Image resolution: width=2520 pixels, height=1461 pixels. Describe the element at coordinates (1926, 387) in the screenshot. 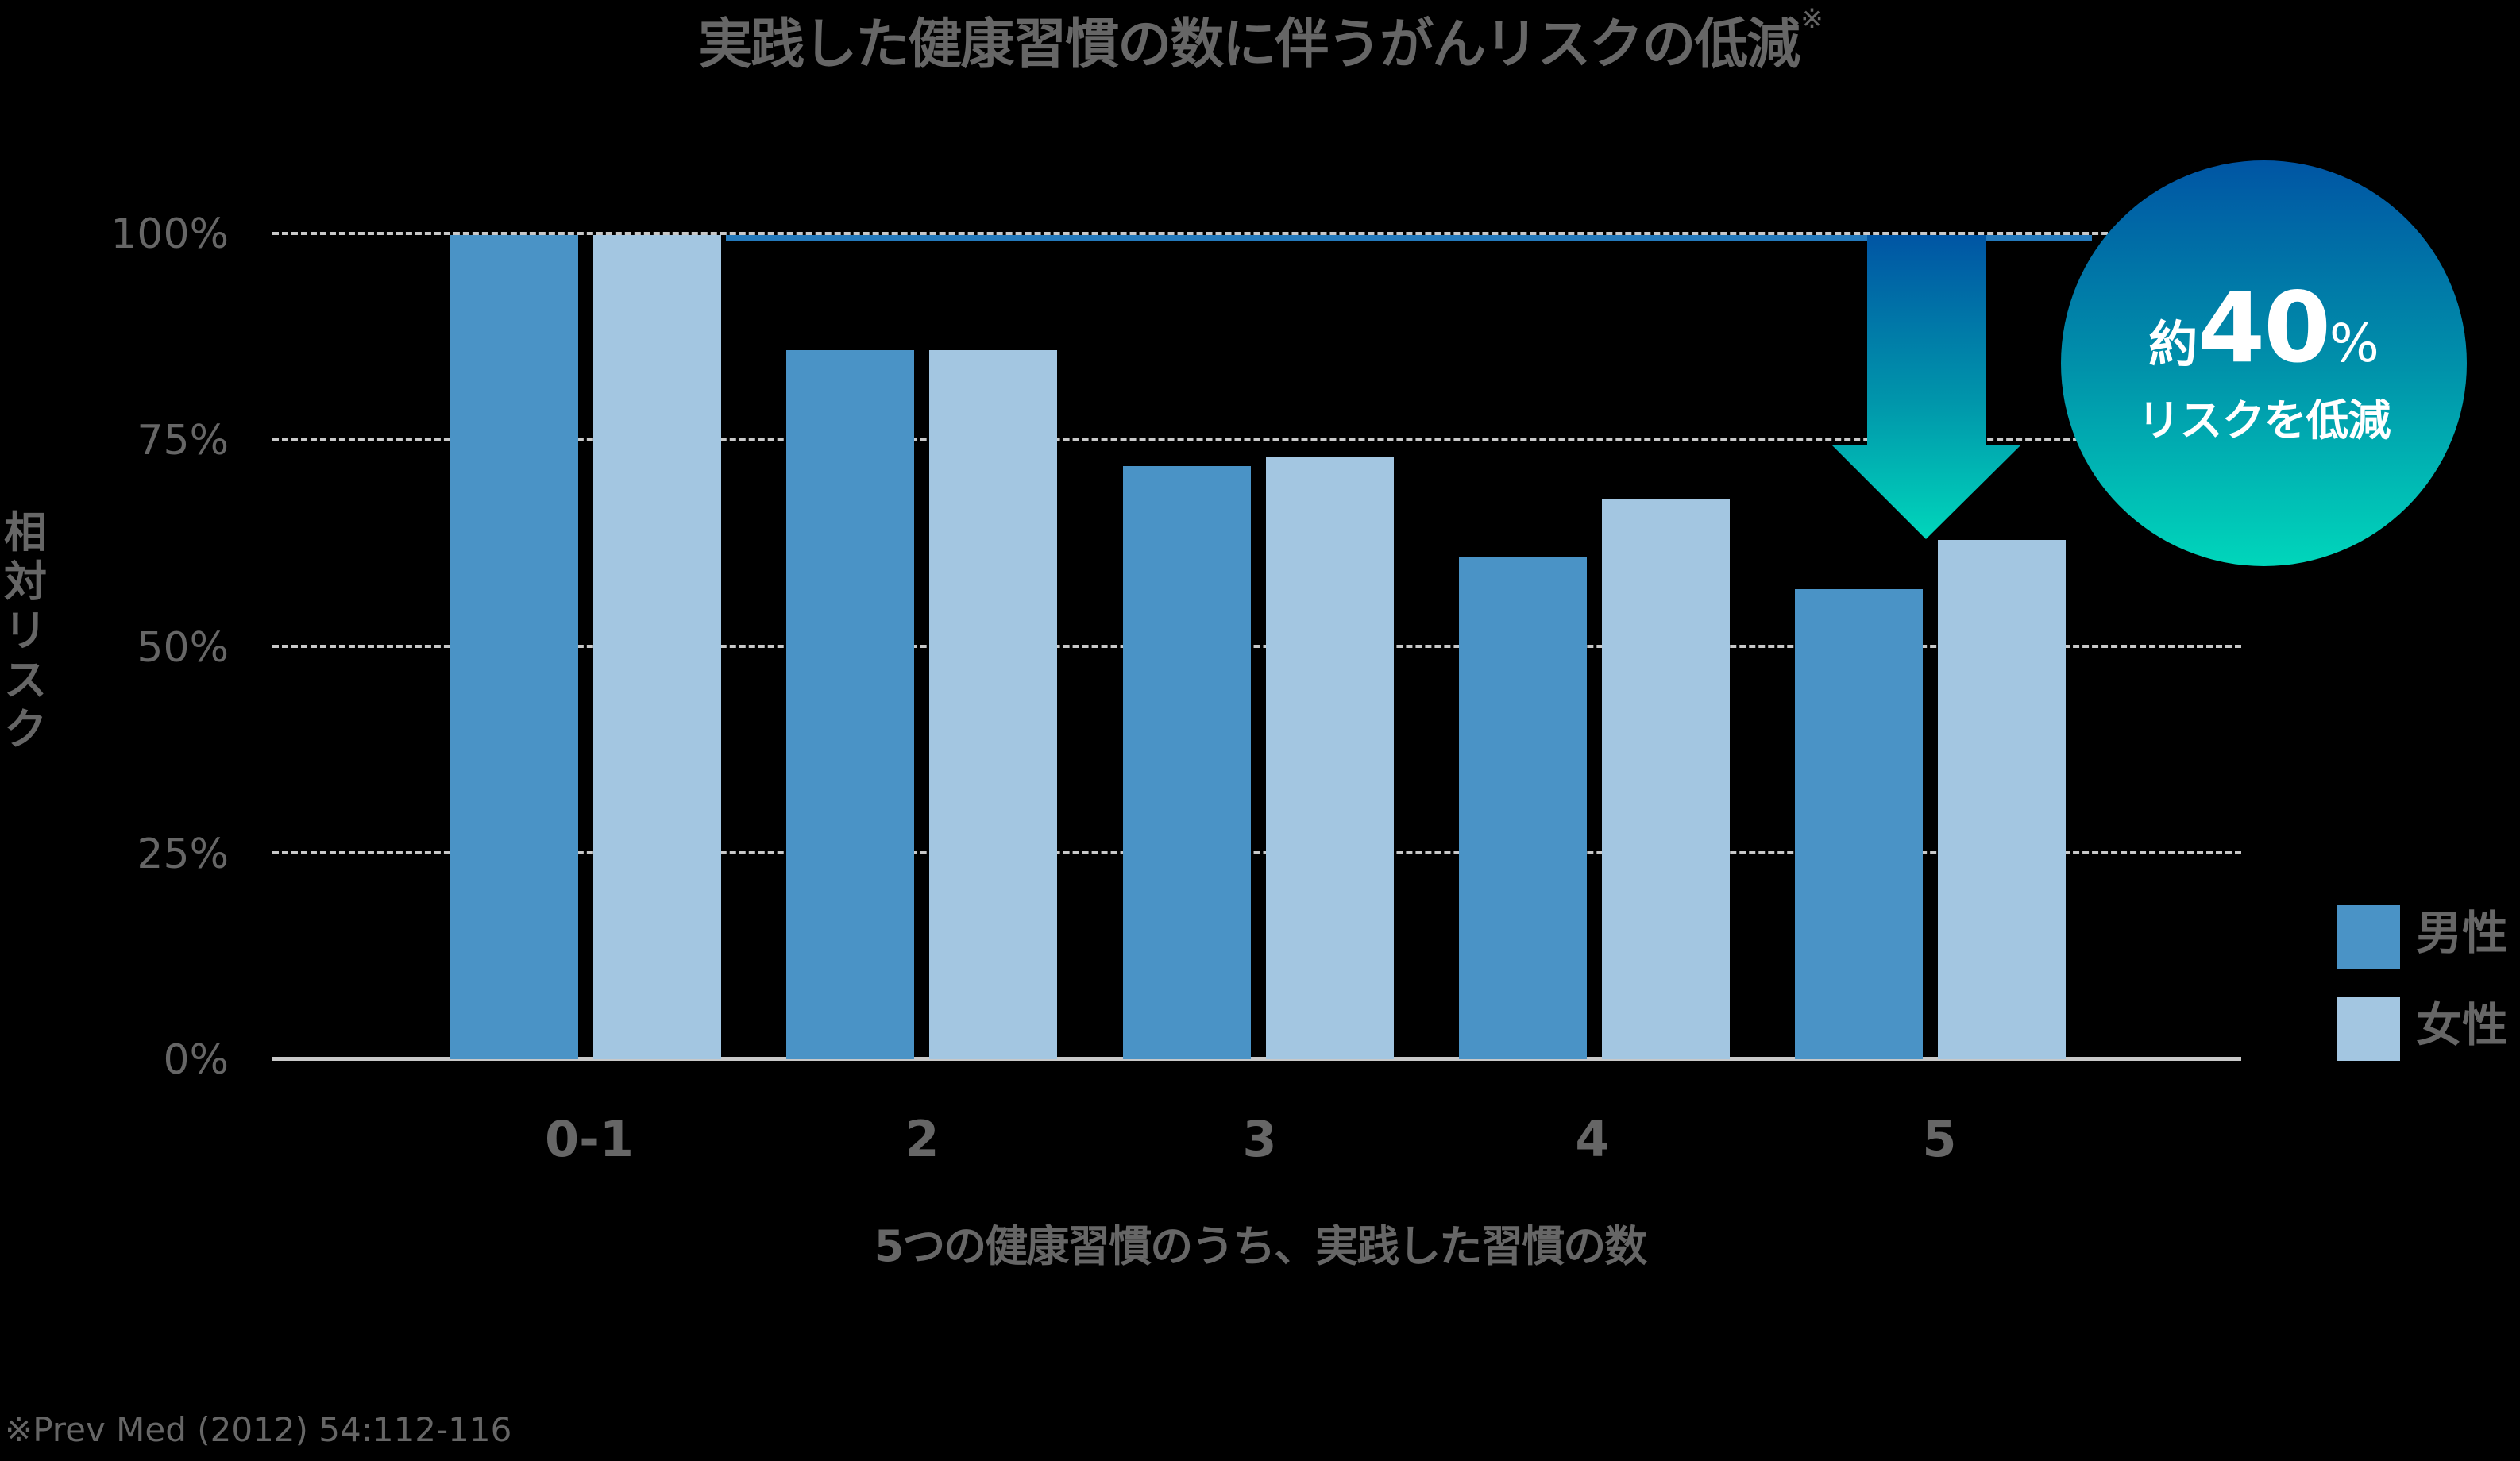

I see `down-arrow-icon` at that location.